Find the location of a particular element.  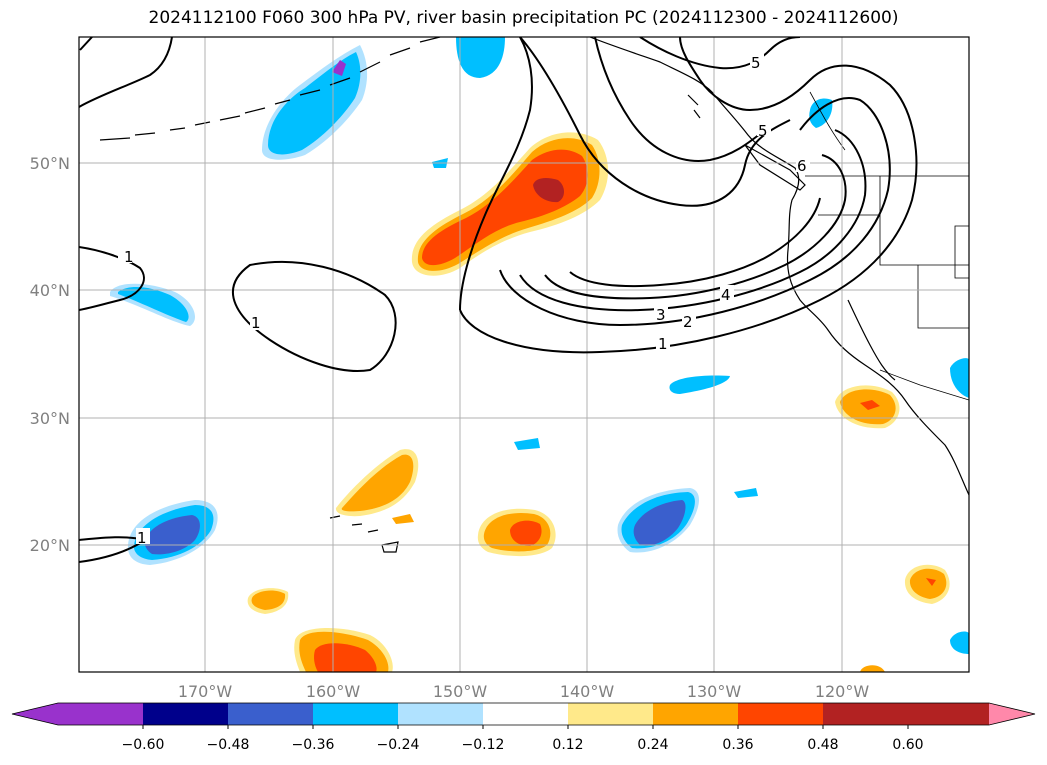

colorbar-tick-label: −0.60 is located at coordinates (143, 745).